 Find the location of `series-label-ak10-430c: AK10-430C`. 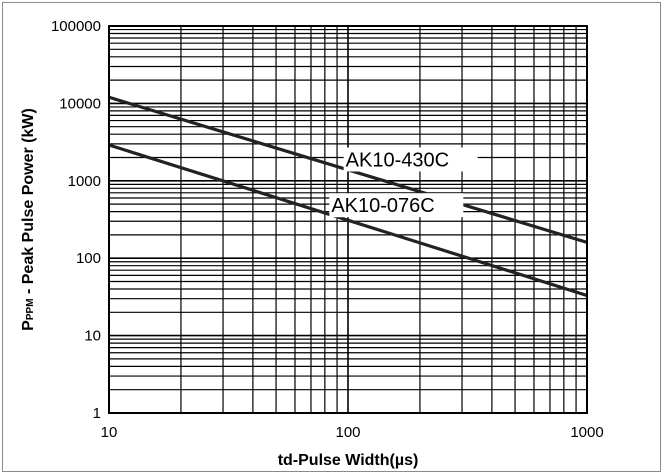

series-label-ak10-430c: AK10-430C is located at coordinates (397, 160).